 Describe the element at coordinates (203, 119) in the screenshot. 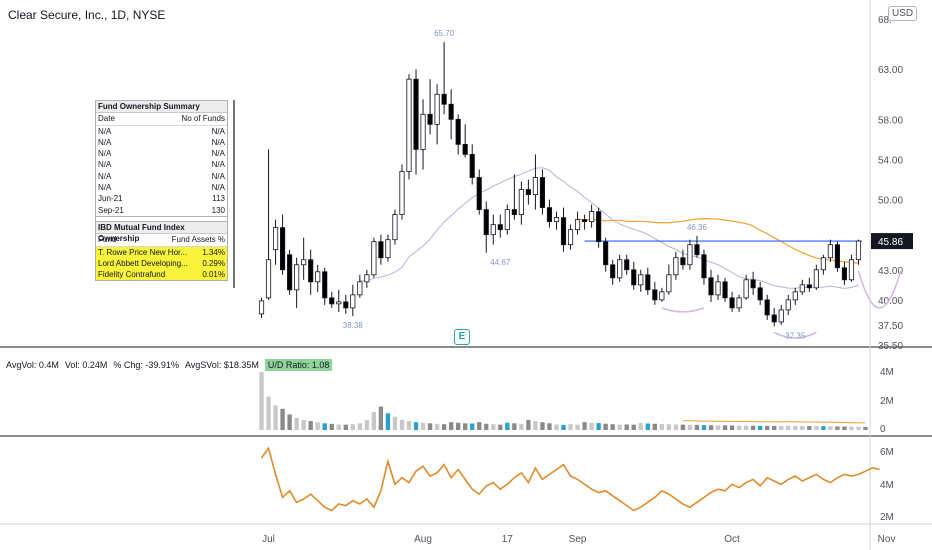

I see `col-no-of-funds: No of Funds` at that location.